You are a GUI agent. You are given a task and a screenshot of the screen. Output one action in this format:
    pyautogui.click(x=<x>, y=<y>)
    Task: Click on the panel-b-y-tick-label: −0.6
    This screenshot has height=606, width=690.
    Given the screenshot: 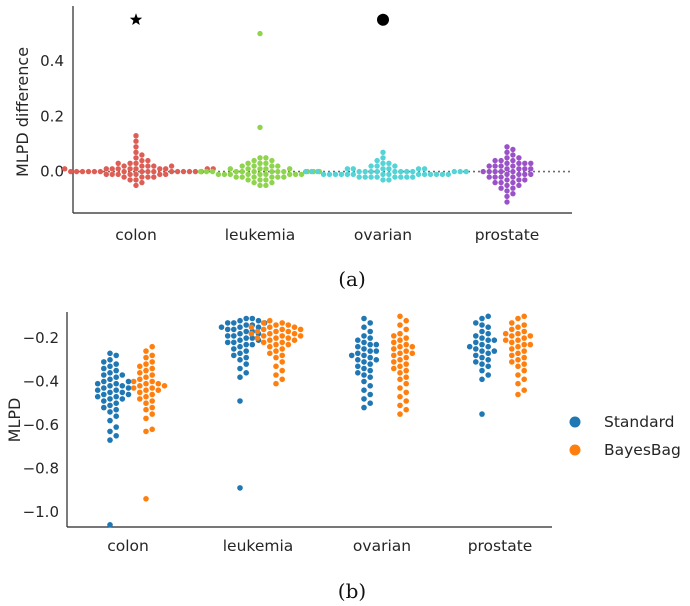 What is the action you would take?
    pyautogui.click(x=41, y=425)
    